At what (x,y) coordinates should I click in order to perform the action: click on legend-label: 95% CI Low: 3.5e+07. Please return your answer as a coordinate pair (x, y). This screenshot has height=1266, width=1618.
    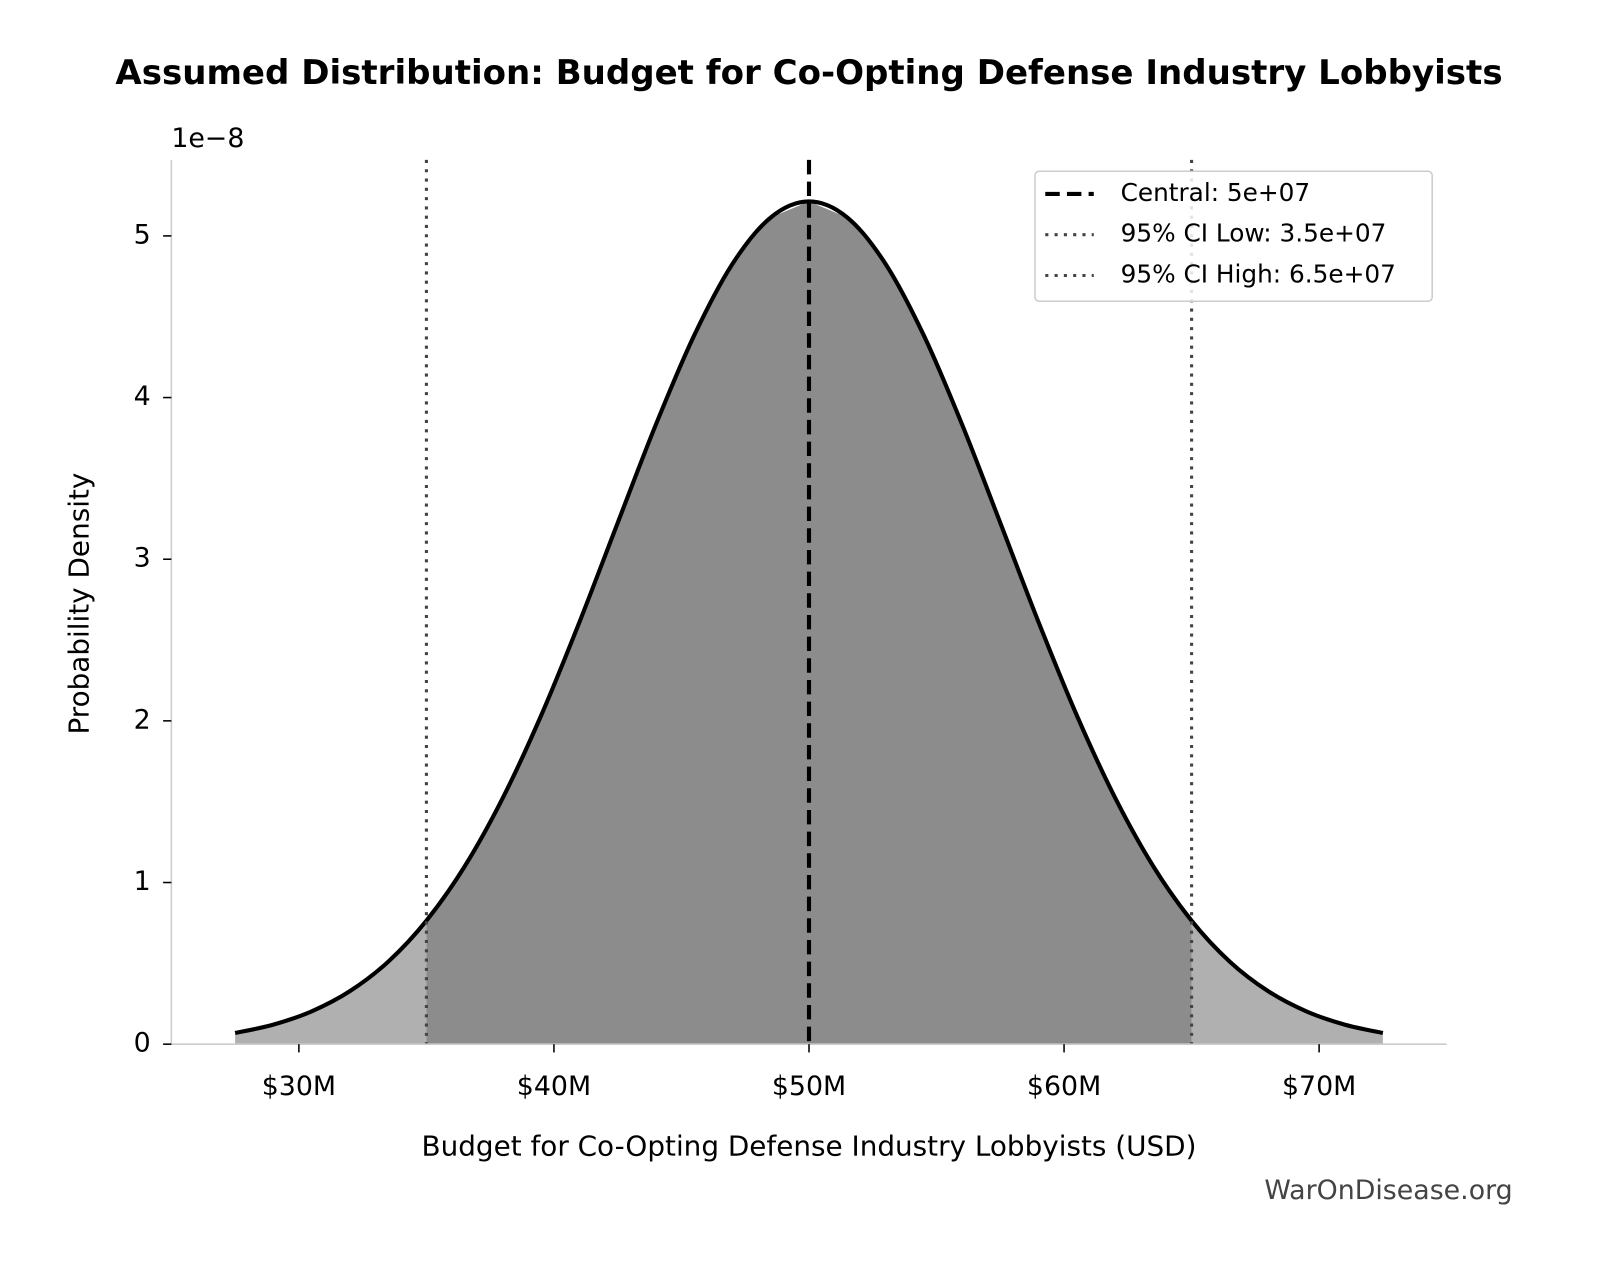
    Looking at the image, I should click on (1254, 233).